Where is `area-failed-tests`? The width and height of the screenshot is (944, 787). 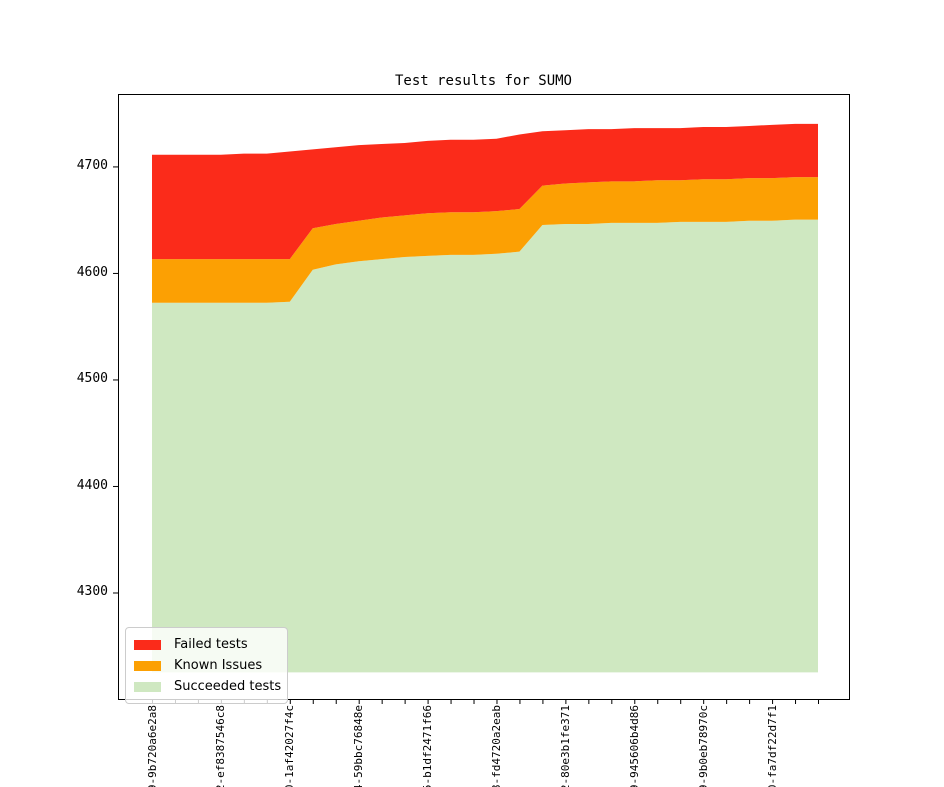 area-failed-tests is located at coordinates (485, 191).